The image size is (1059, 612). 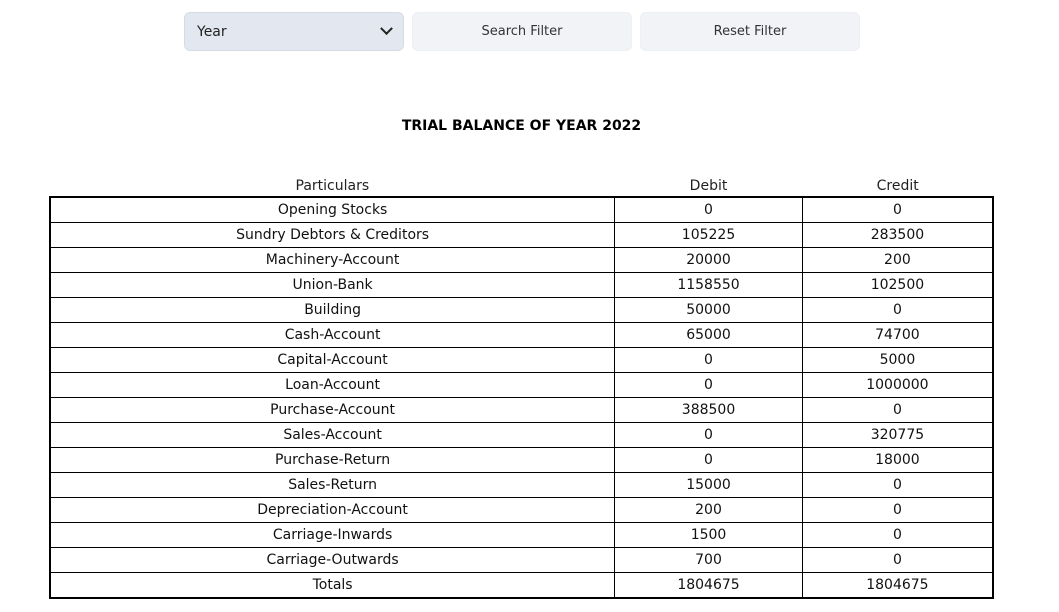 What do you see at coordinates (708, 585) in the screenshot?
I see `debit-cell: 1804675` at bounding box center [708, 585].